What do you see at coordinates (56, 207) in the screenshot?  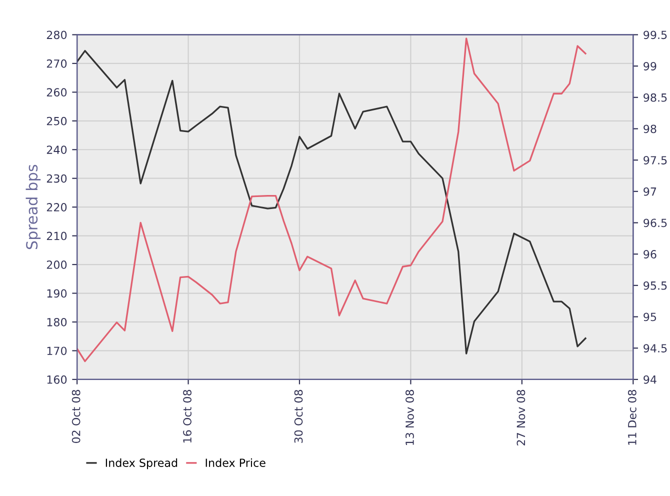 I see `y-tick-label: 220` at bounding box center [56, 207].